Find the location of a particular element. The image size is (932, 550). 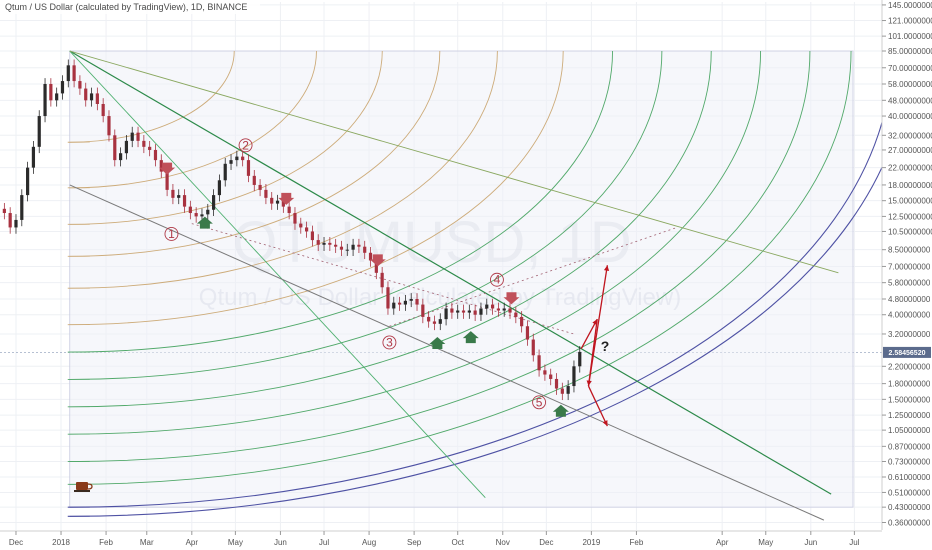

current-price-tag: 2.58456520 is located at coordinates (907, 352).